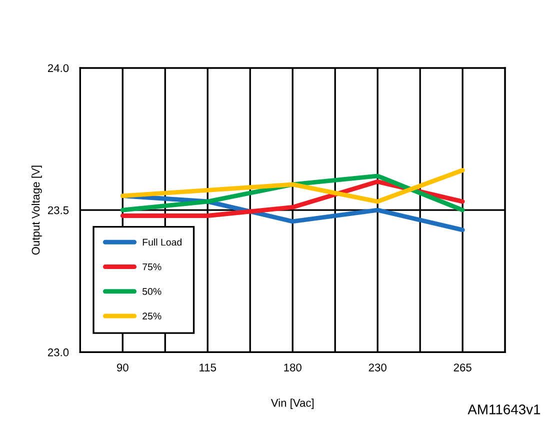 The height and width of the screenshot is (430, 549). I want to click on legend-label: 25%, so click(152, 316).